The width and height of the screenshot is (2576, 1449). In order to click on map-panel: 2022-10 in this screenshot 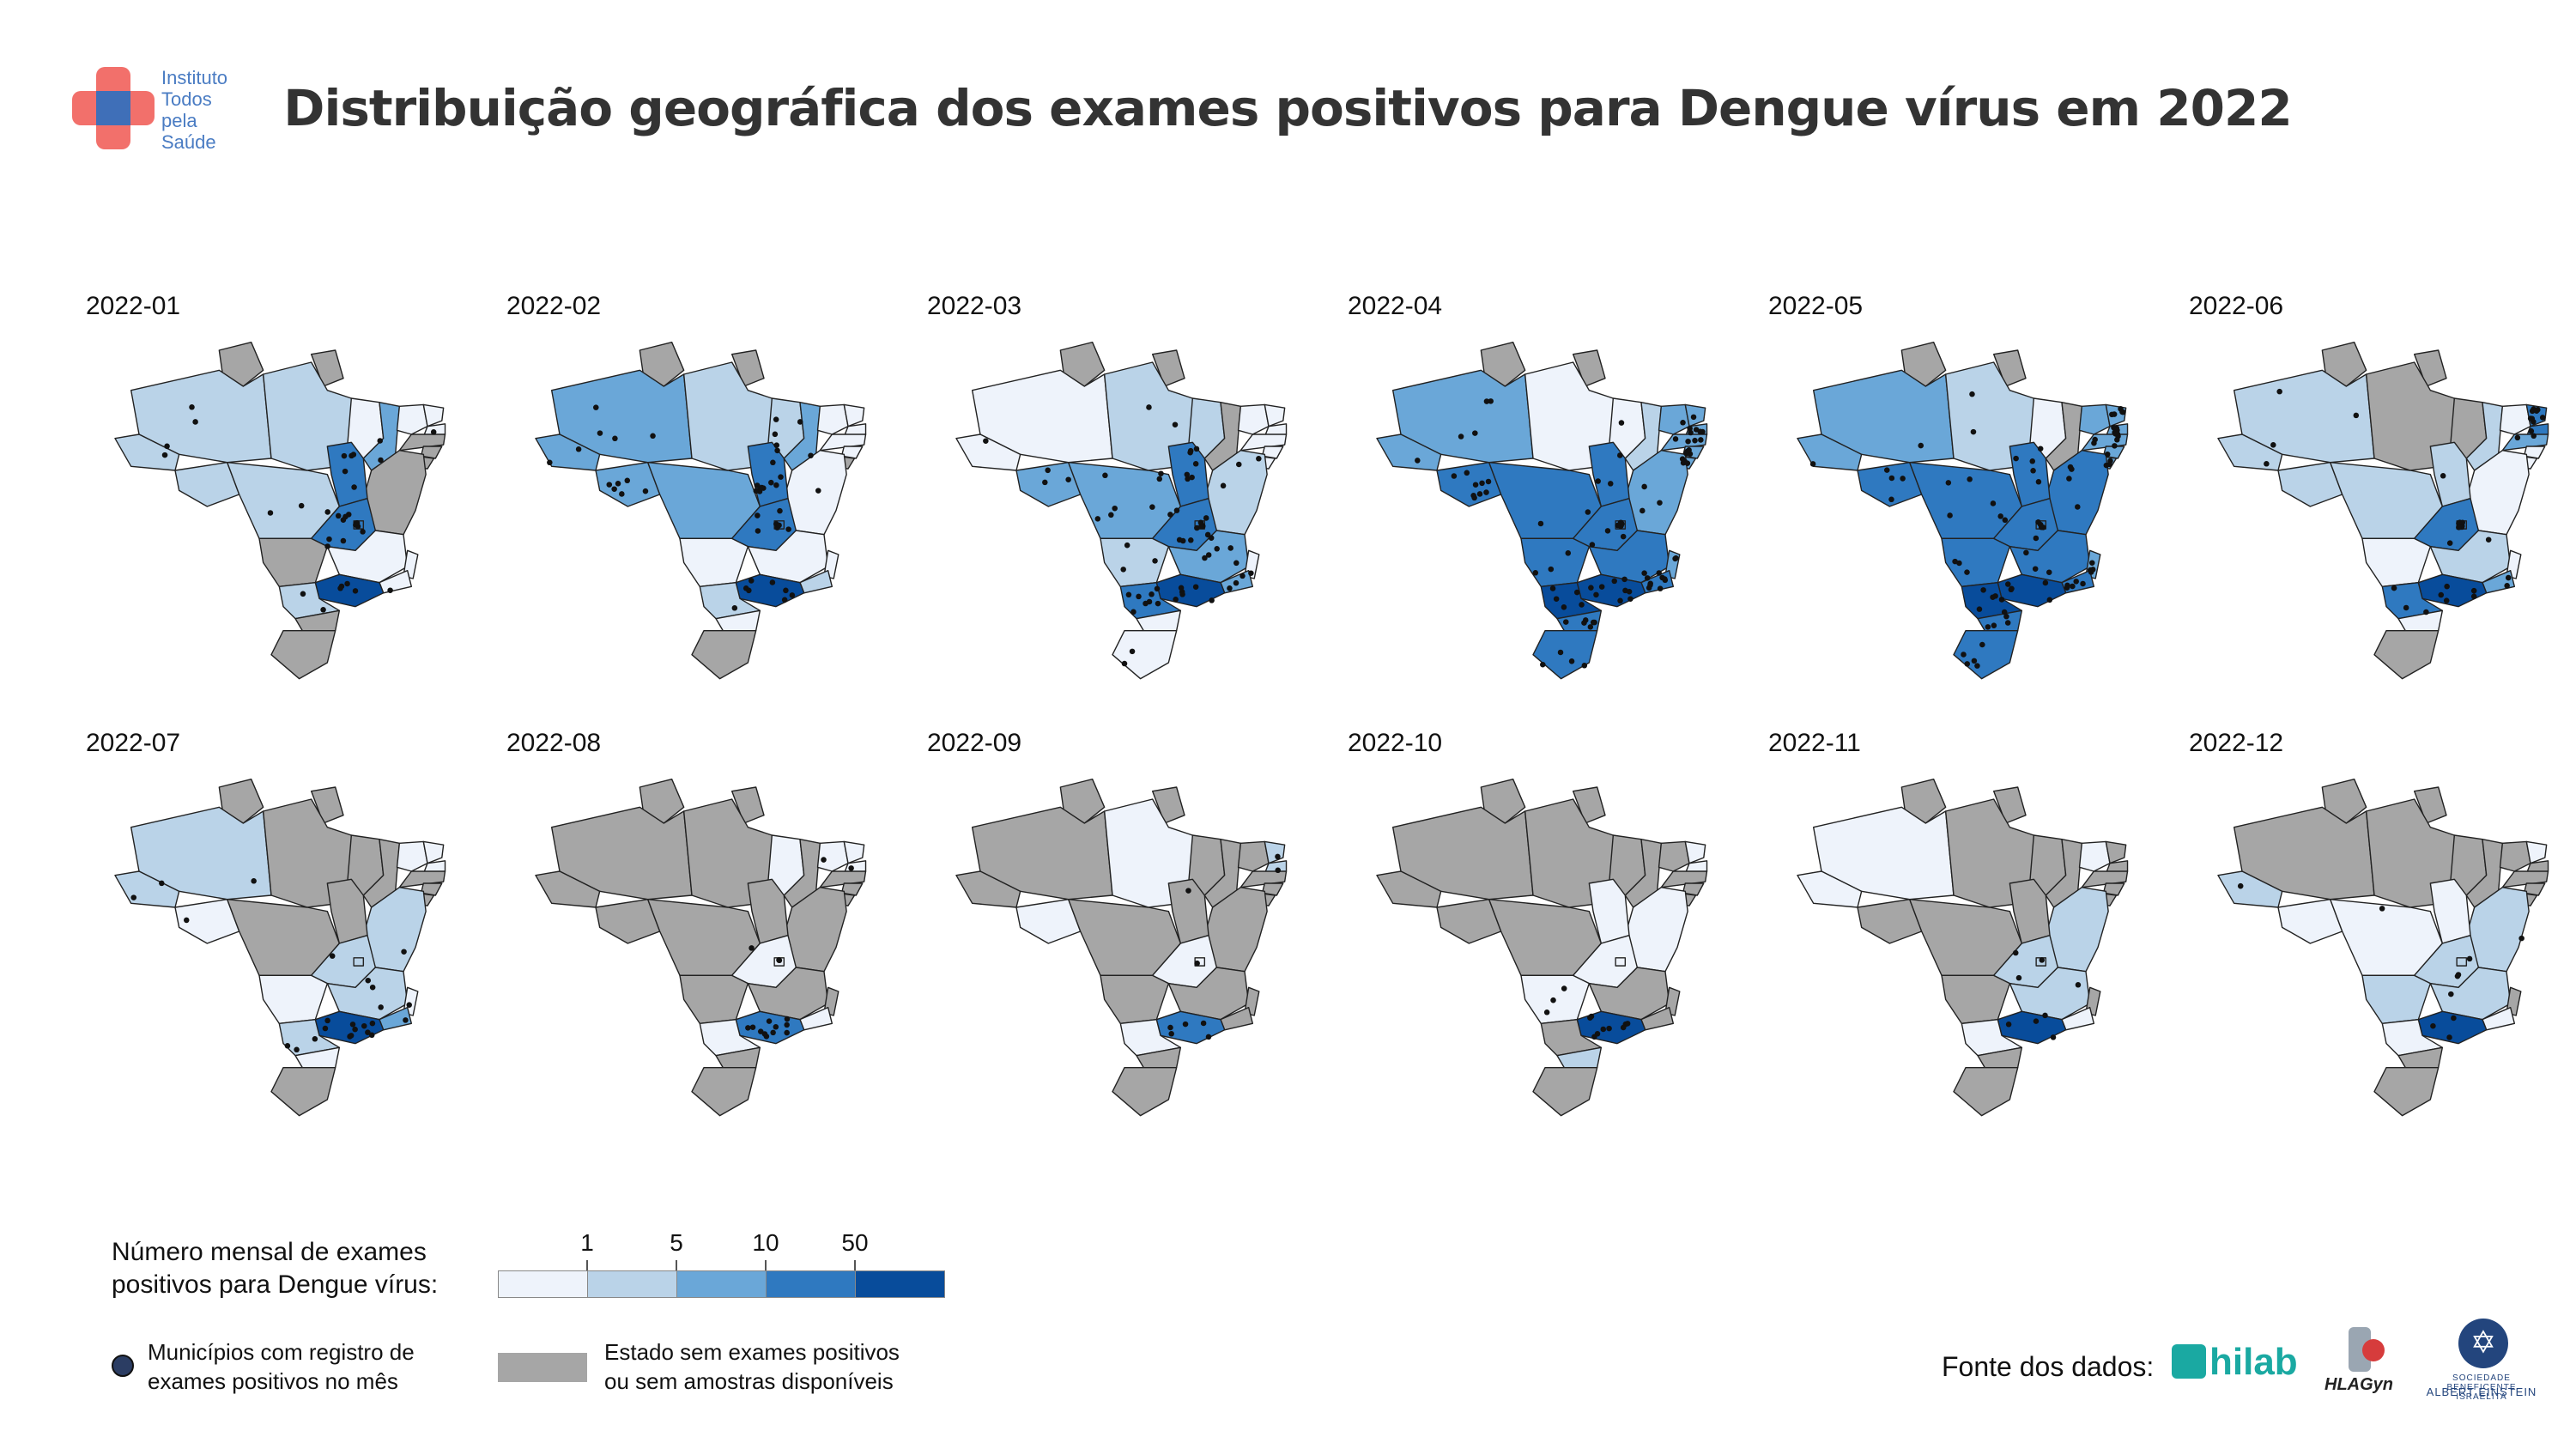, I will do `click(1554, 926)`.